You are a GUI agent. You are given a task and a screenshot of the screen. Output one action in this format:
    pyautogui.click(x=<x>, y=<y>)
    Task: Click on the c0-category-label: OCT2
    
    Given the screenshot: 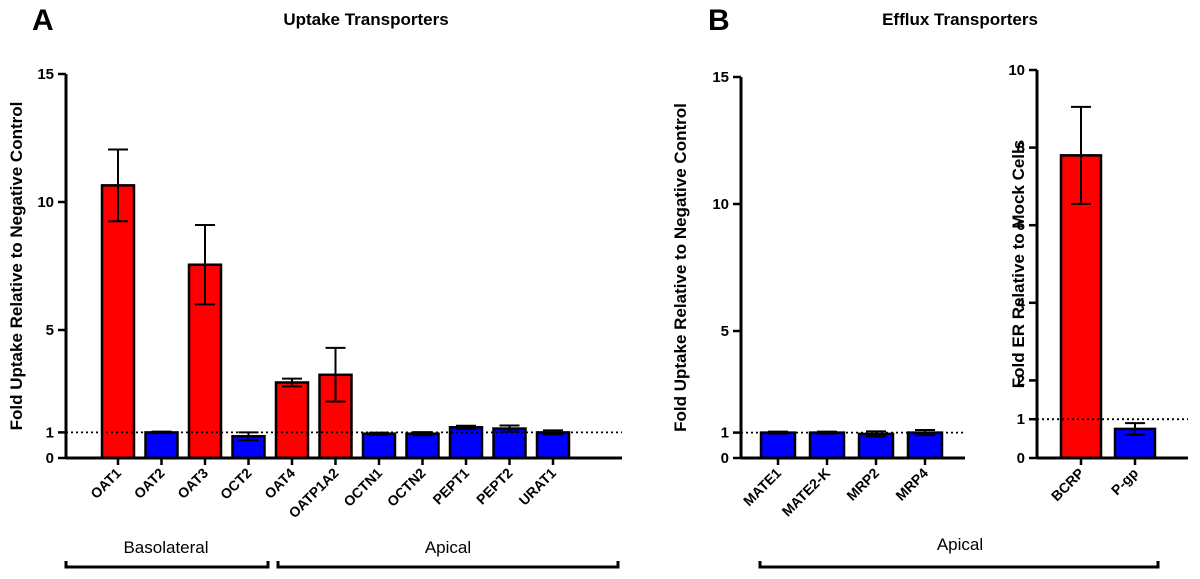 What is the action you would take?
    pyautogui.click(x=236, y=484)
    